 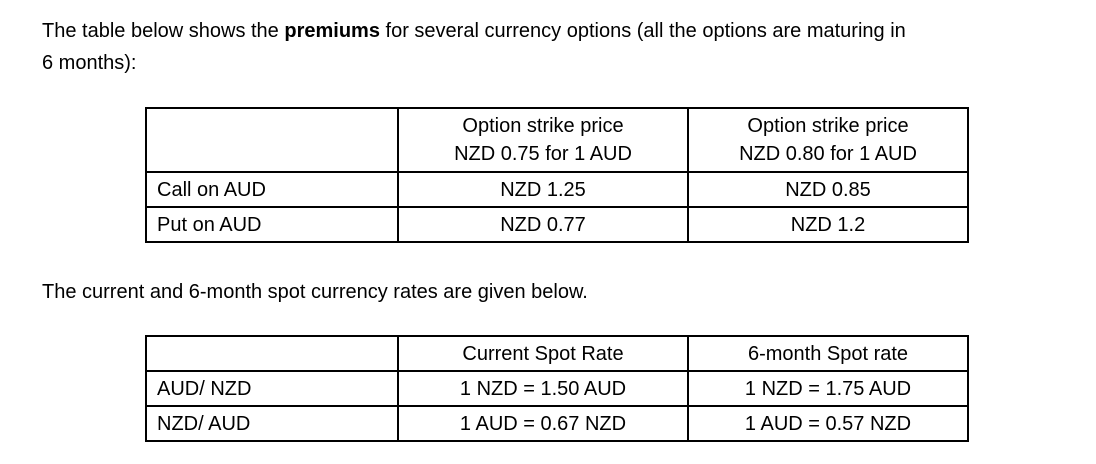 I want to click on premium-call-strike075-value: NZD 1.25, so click(x=543, y=189).